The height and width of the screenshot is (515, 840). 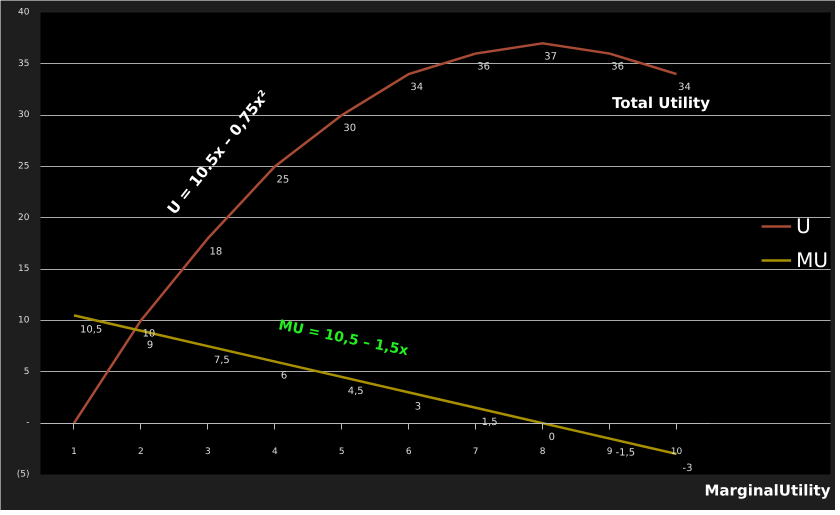 What do you see at coordinates (24, 63) in the screenshot?
I see `y-tick-label: 35` at bounding box center [24, 63].